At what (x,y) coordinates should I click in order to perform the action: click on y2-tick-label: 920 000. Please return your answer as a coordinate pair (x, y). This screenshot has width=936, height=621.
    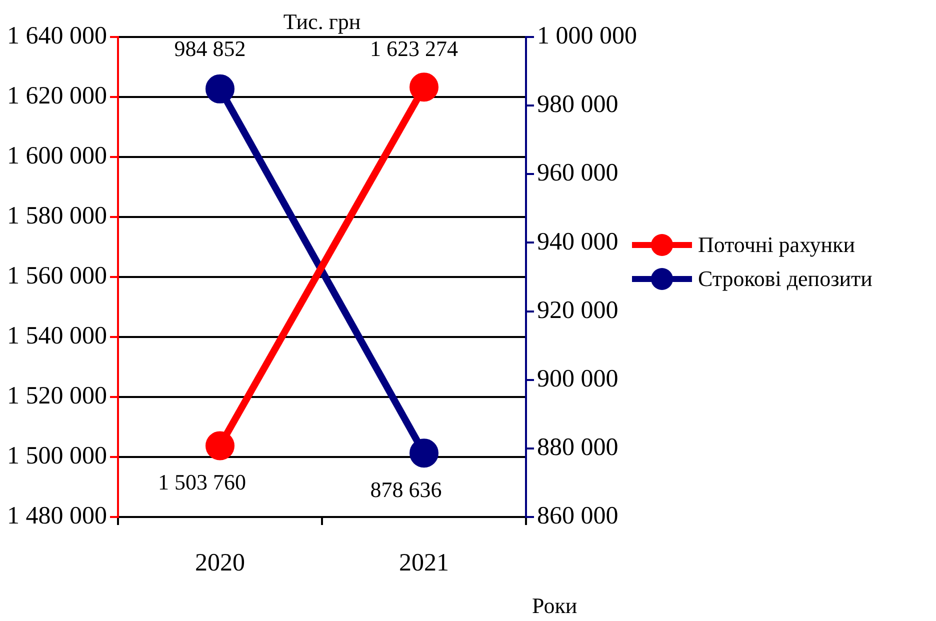
    Looking at the image, I should click on (577, 310).